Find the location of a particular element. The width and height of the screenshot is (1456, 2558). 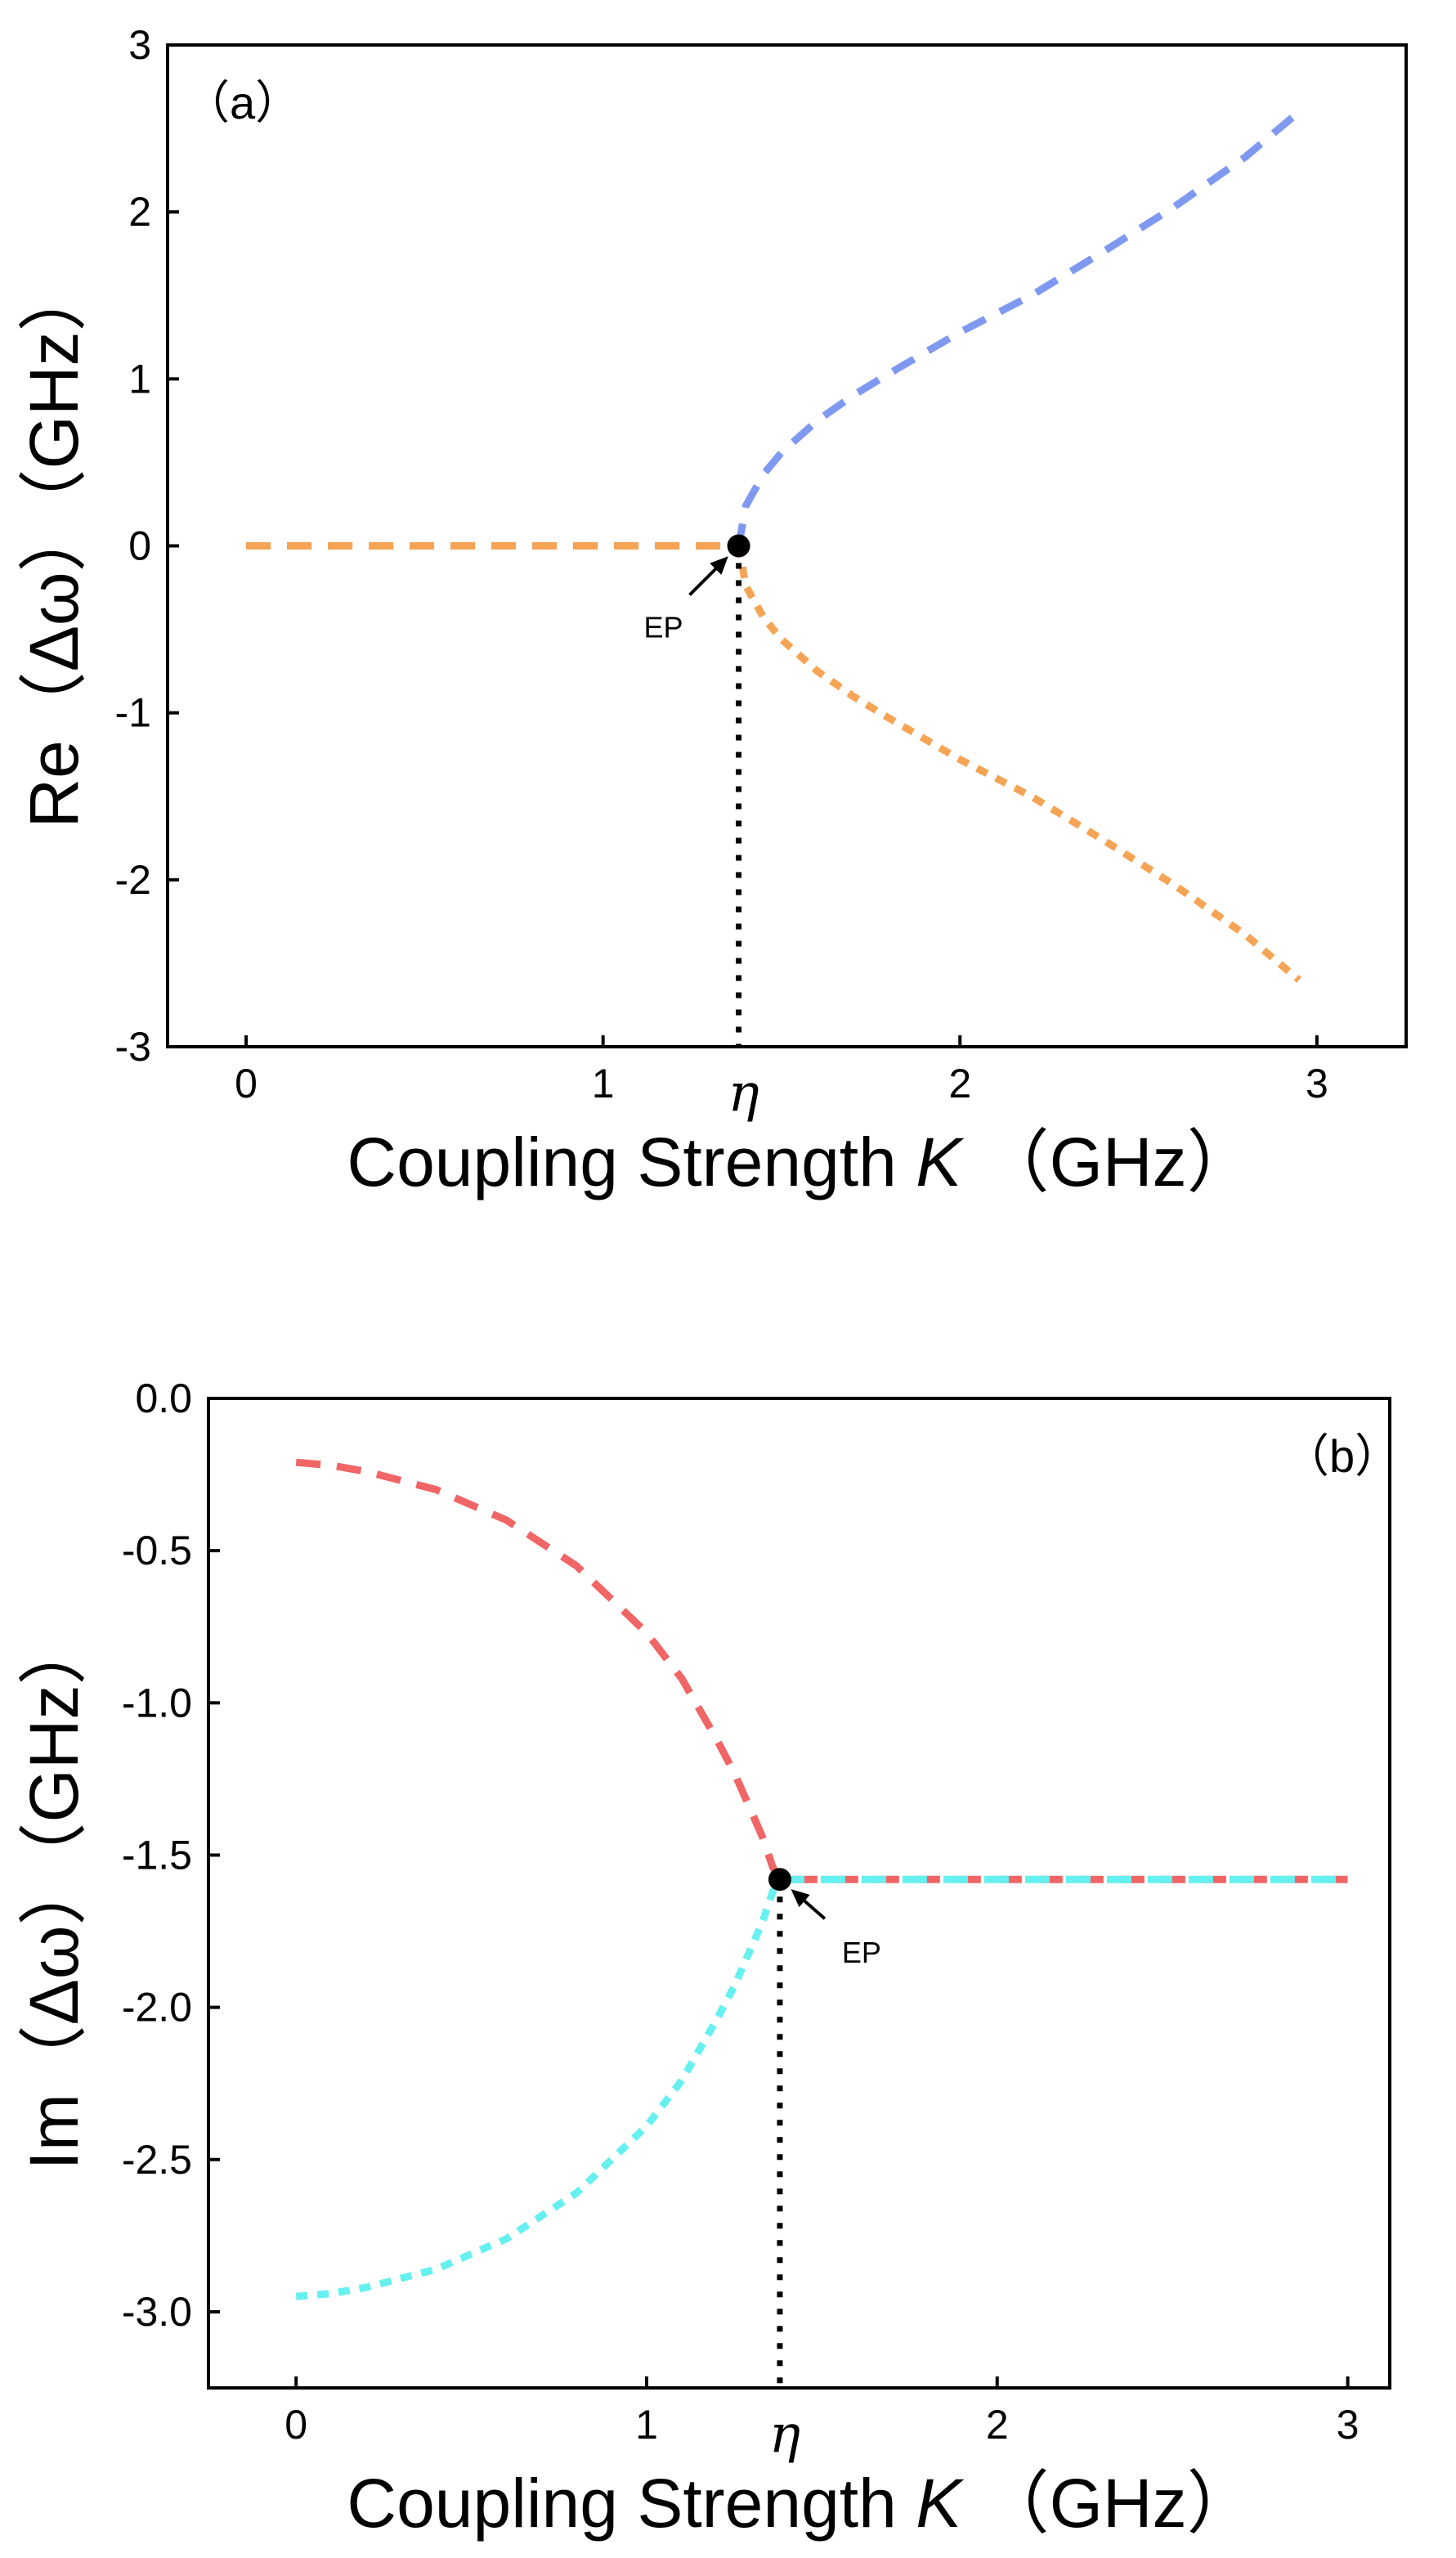

panel-a-ep-arrow-head is located at coordinates (719, 566).